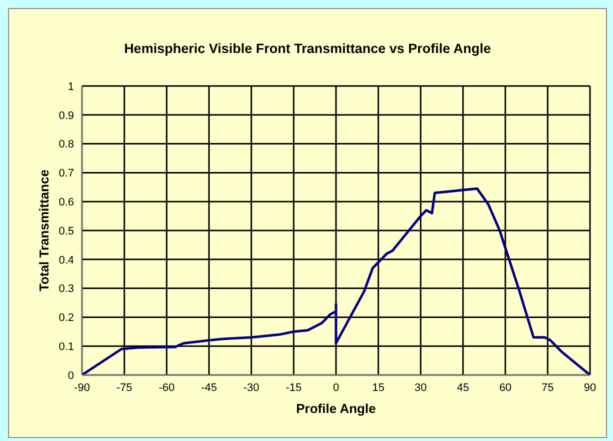 The height and width of the screenshot is (441, 613). I want to click on x-tick-label: 0, so click(336, 388).